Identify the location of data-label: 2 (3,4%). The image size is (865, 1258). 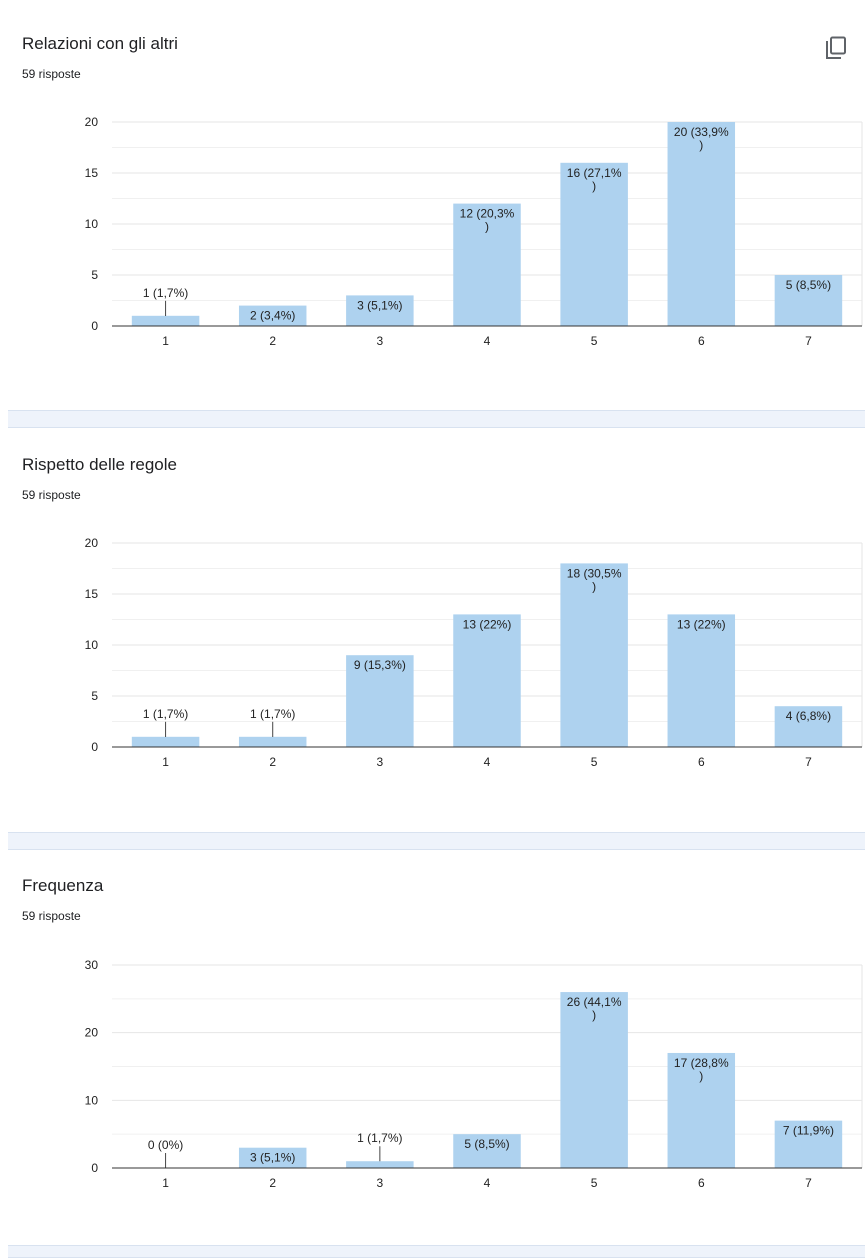
(272, 316).